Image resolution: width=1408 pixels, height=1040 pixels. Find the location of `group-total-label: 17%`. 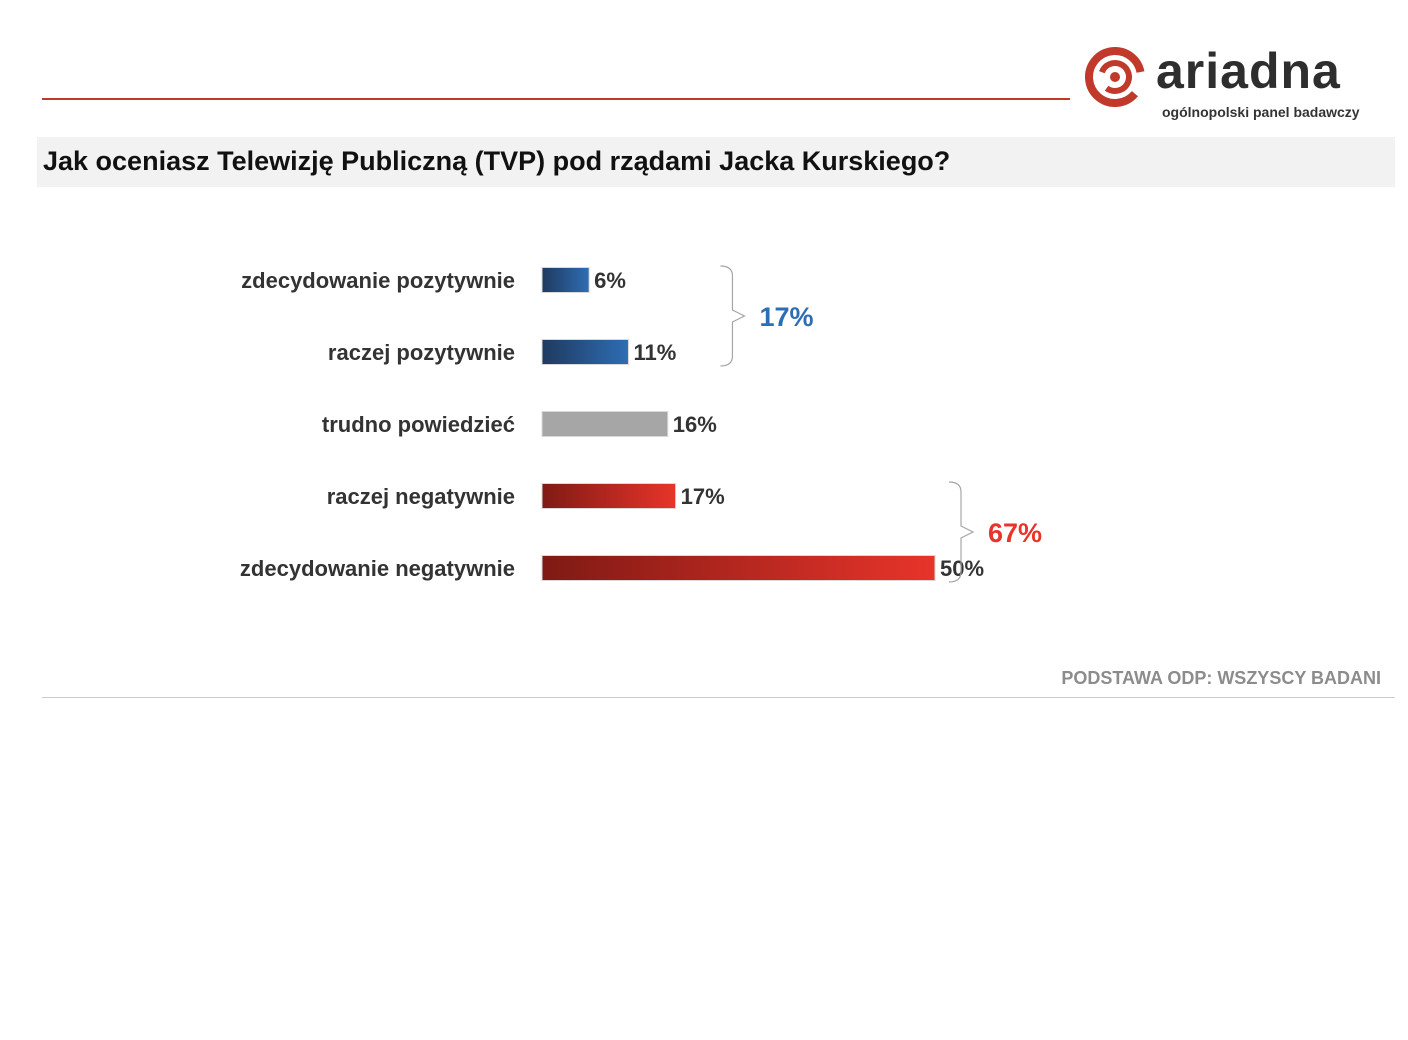

group-total-label: 17% is located at coordinates (786, 317).